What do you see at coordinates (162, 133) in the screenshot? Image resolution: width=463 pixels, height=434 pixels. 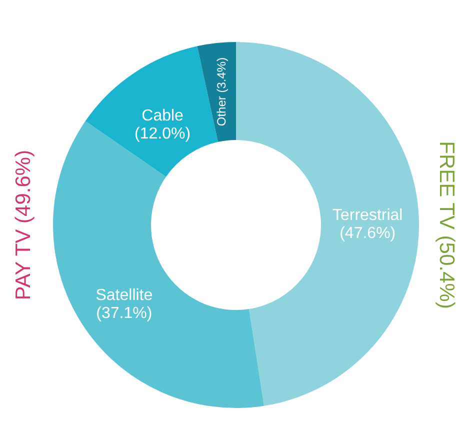 I see `data-label: (12.0%)` at bounding box center [162, 133].